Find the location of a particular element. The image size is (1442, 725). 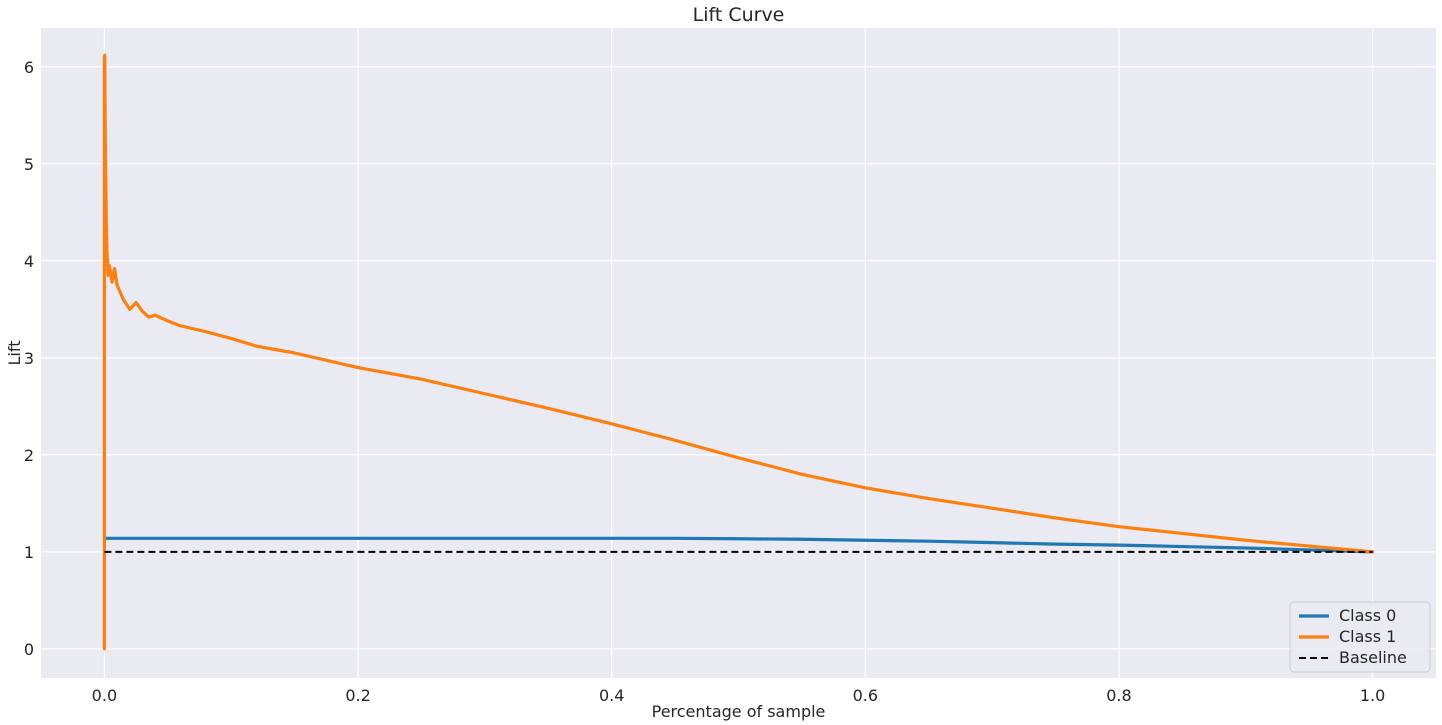

y-axis-label: Lift is located at coordinates (14, 353).